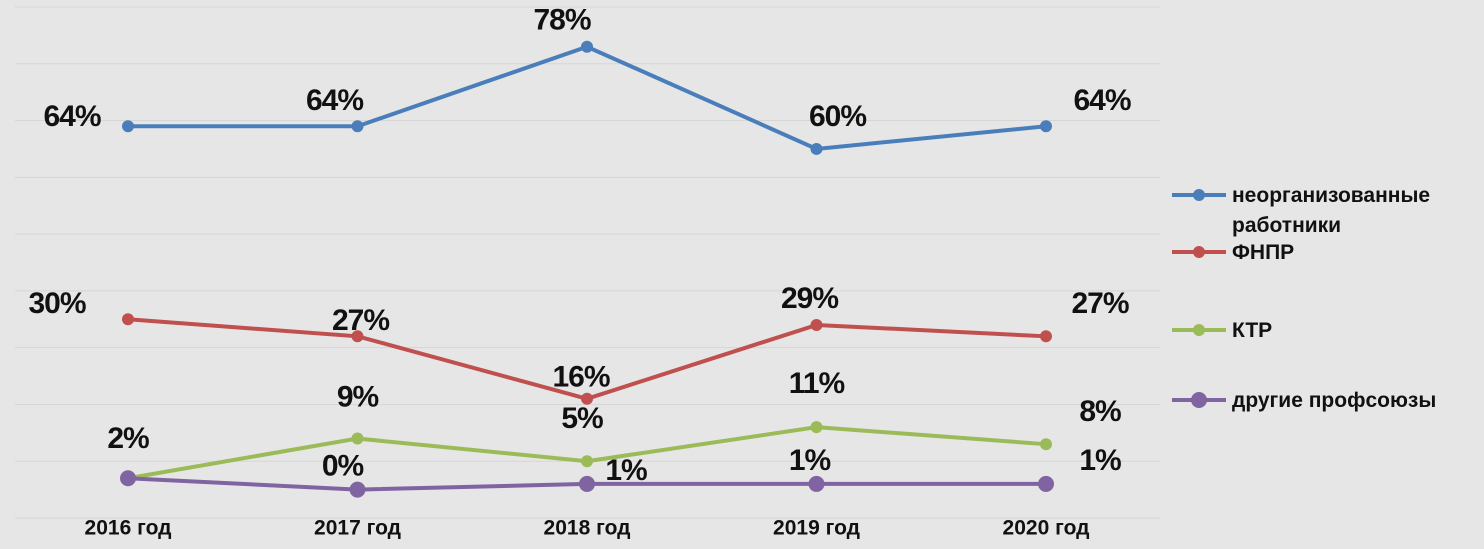  Describe the element at coordinates (587, 97) in the screenshot. I see `series-line` at that location.